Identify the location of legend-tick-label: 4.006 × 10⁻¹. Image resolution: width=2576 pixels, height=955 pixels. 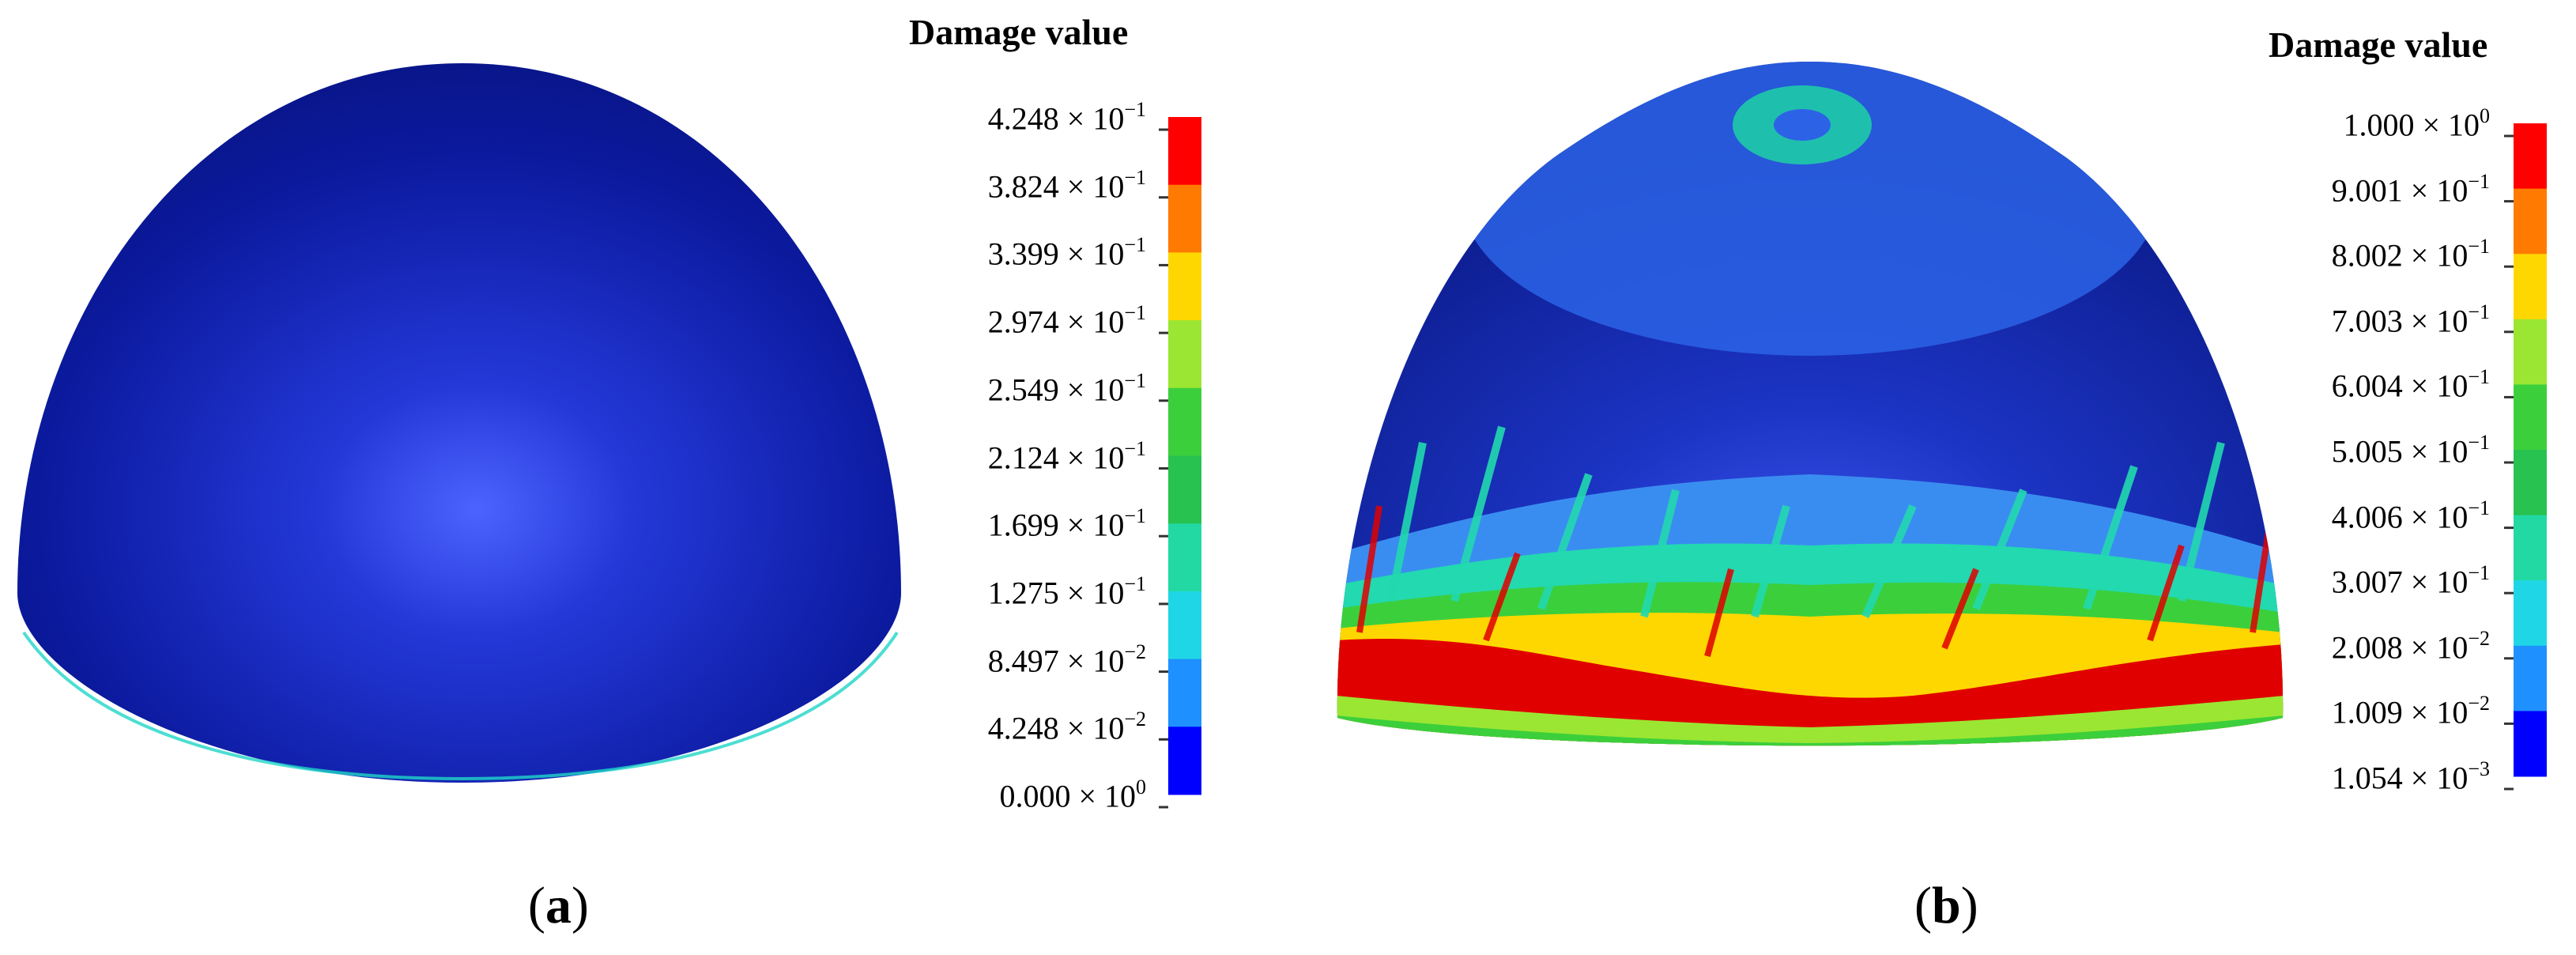
(2410, 515).